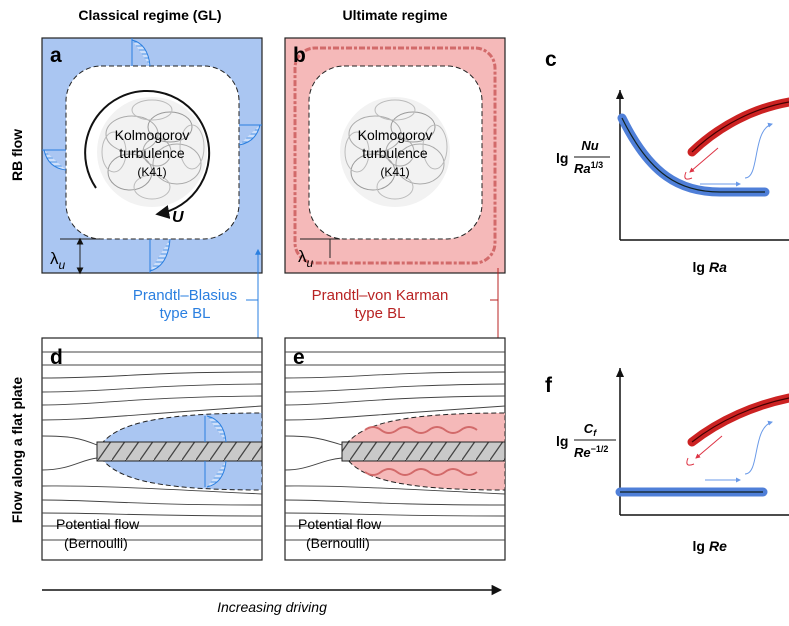 The width and height of the screenshot is (789, 626). Describe the element at coordinates (595, 433) in the screenshot. I see `axis-label-sub: f` at that location.